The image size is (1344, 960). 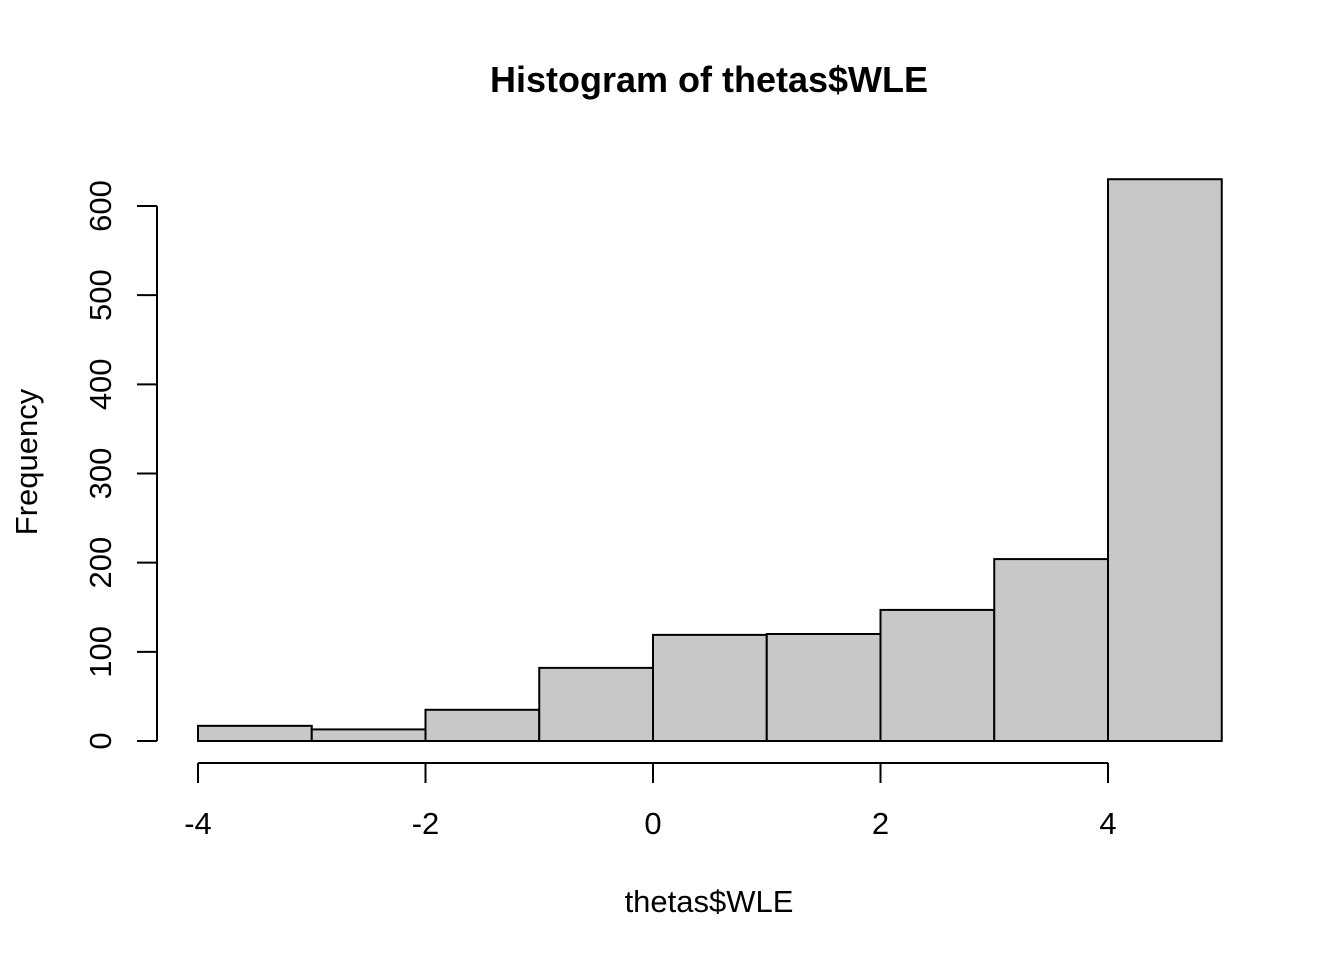 What do you see at coordinates (198, 823) in the screenshot?
I see `x-tick-label: -4` at bounding box center [198, 823].